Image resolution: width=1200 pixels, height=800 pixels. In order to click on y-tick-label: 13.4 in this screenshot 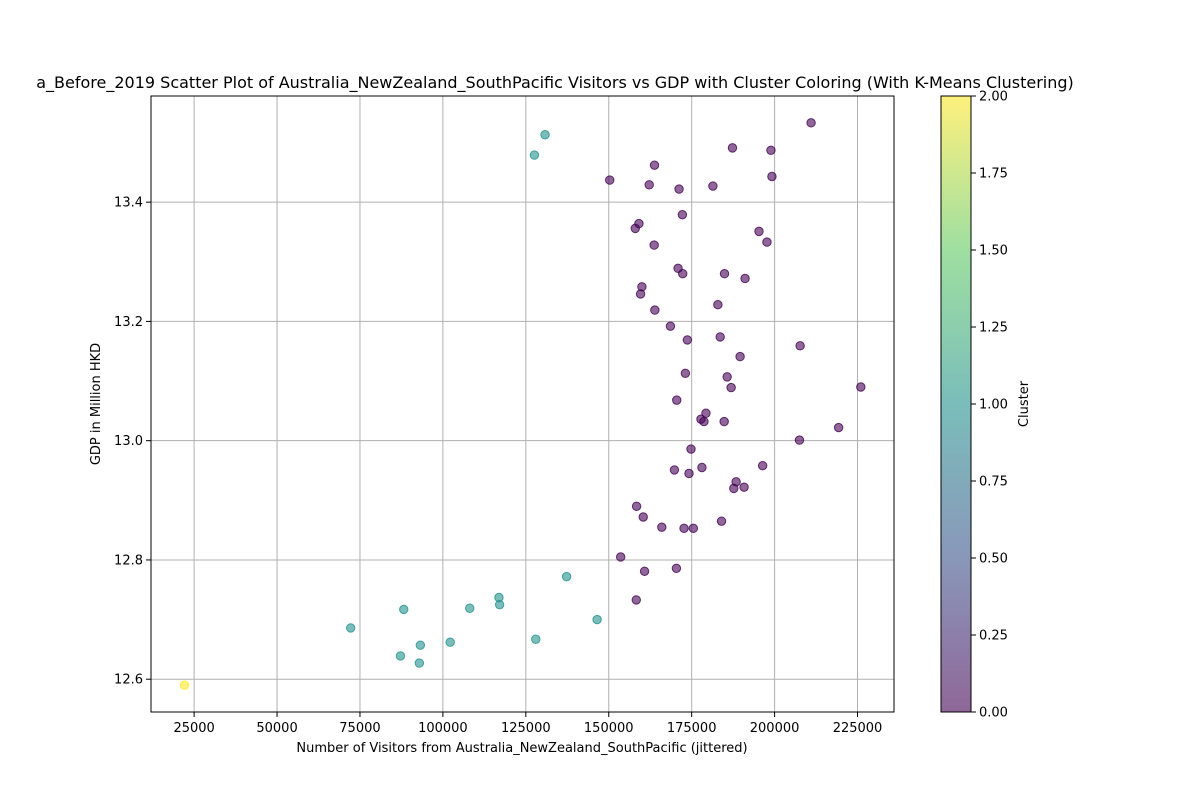, I will do `click(128, 203)`.